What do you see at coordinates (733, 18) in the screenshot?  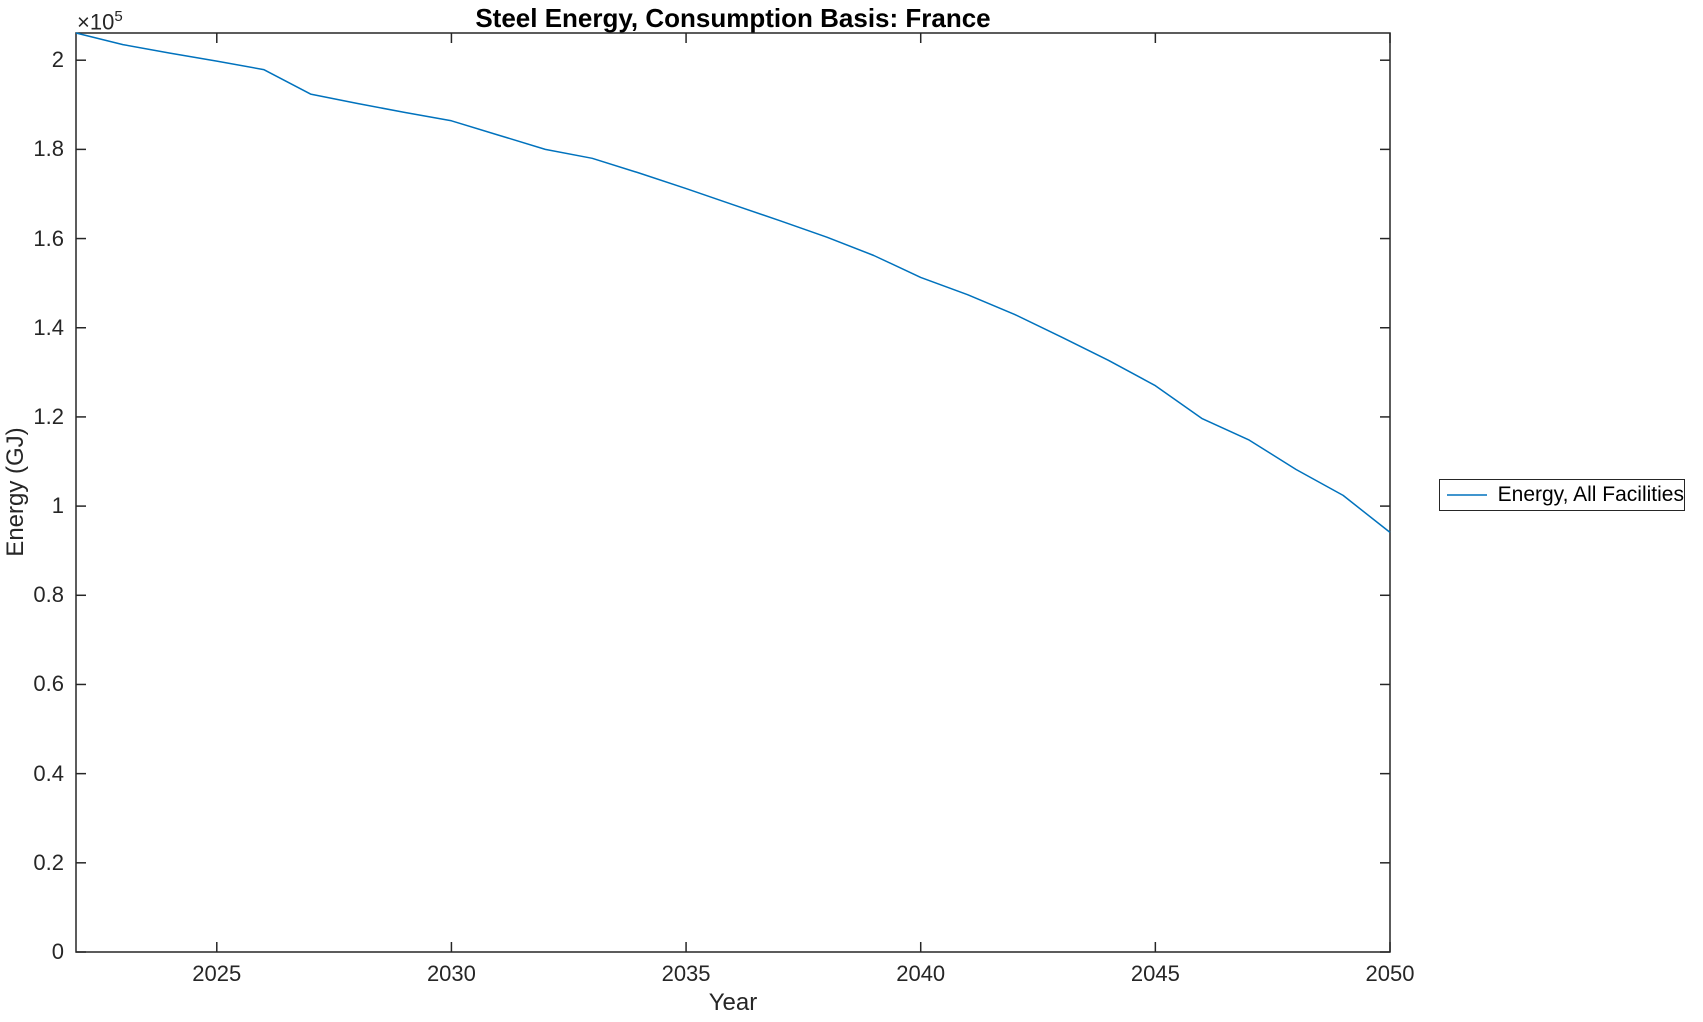 I see `chart-title: Steel Energy, Consumption Basis: France` at bounding box center [733, 18].